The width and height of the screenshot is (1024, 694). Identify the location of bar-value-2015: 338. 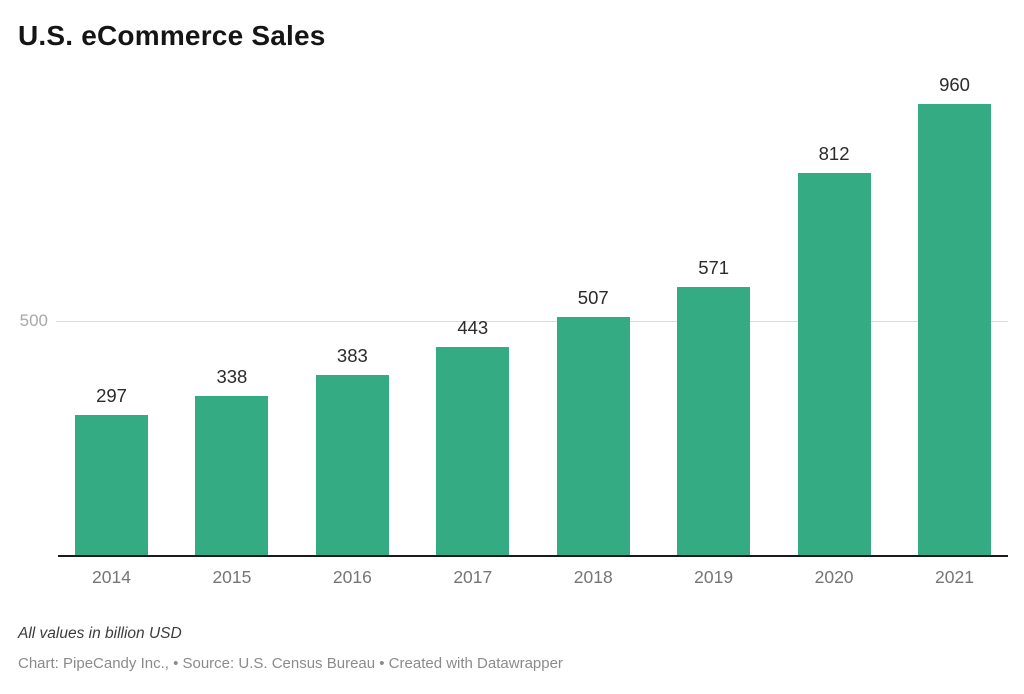
(232, 377).